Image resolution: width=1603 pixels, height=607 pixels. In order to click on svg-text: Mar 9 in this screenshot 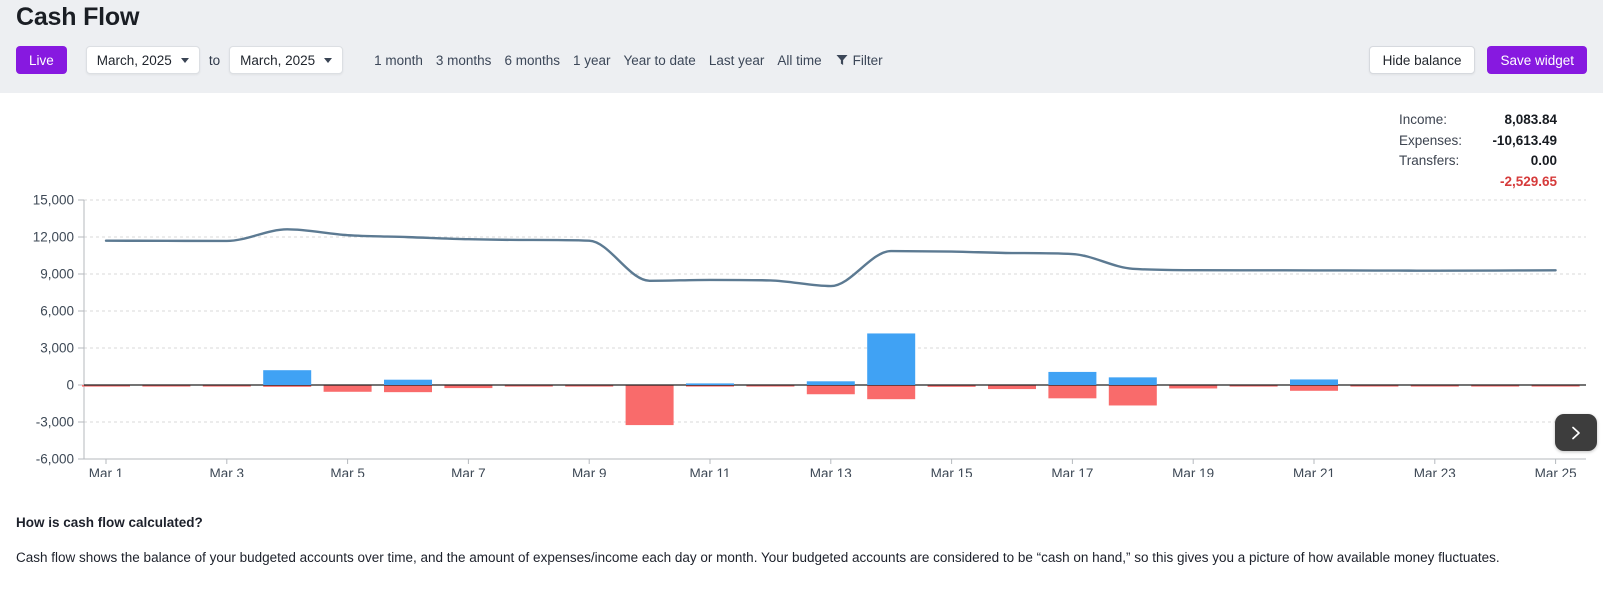, I will do `click(589, 471)`.